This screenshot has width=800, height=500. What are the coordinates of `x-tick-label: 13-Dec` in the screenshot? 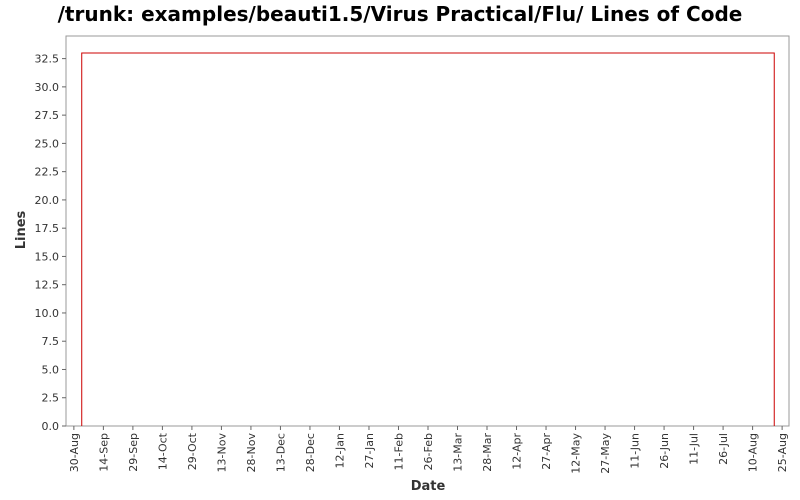 It's located at (280, 452).